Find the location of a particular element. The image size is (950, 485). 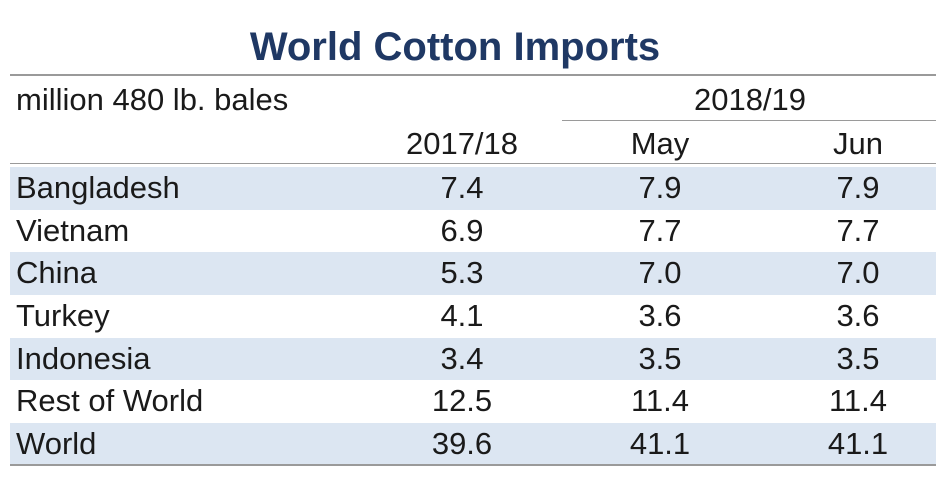

header-rule is located at coordinates (473, 163).